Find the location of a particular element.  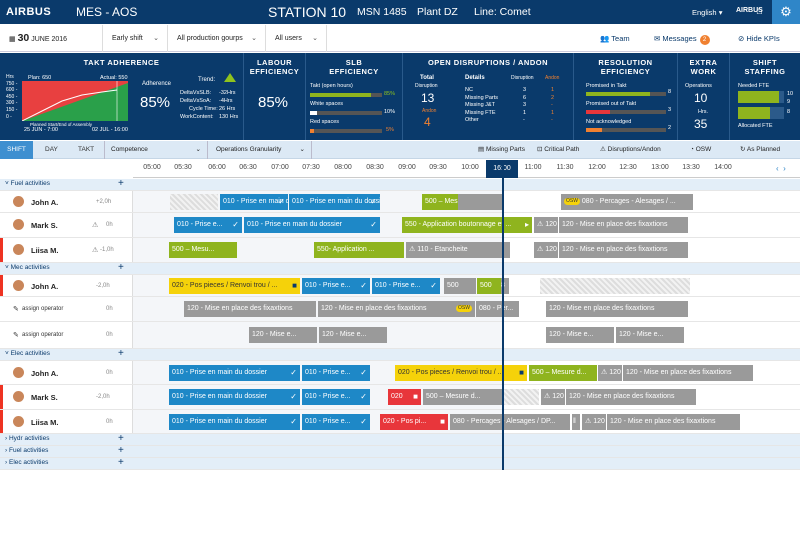

labour-value: 85% is located at coordinates (273, 102).